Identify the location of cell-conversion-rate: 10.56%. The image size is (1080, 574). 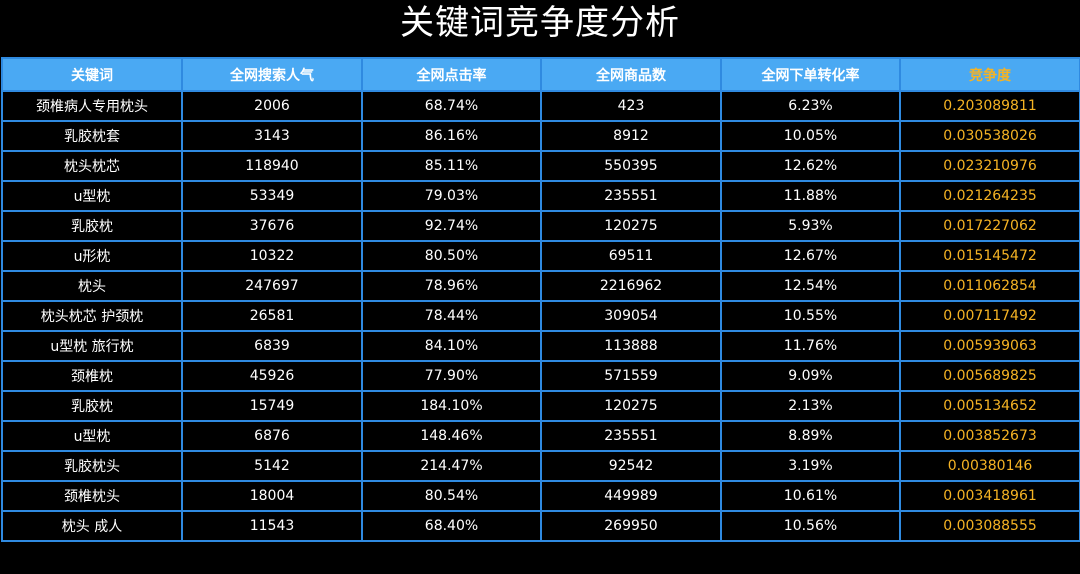
(810, 526).